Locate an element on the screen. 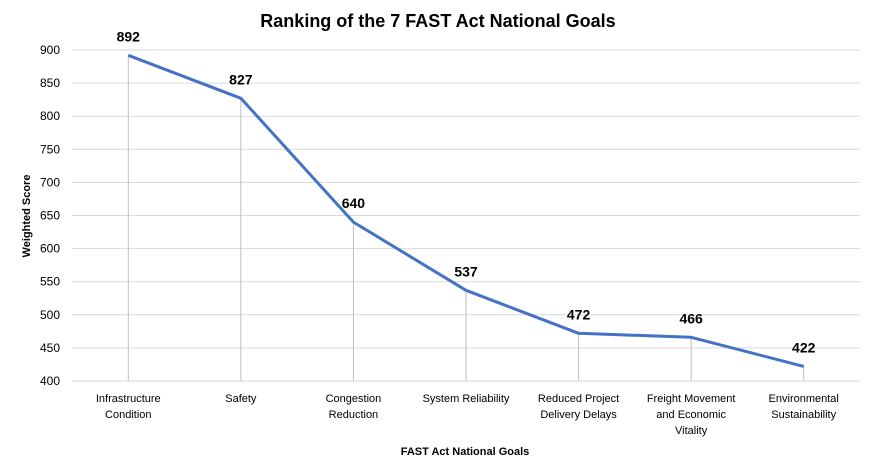 This screenshot has width=876, height=475. x-category-label-line: Infrastructure is located at coordinates (128, 399).